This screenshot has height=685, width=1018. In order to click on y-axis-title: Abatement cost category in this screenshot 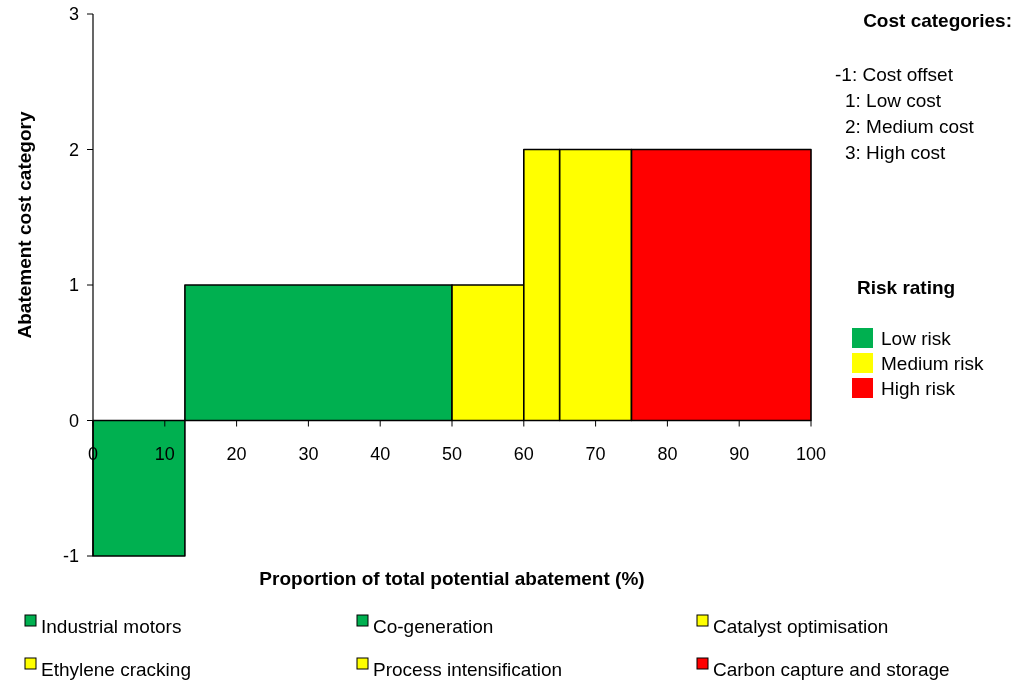, I will do `click(24, 225)`.